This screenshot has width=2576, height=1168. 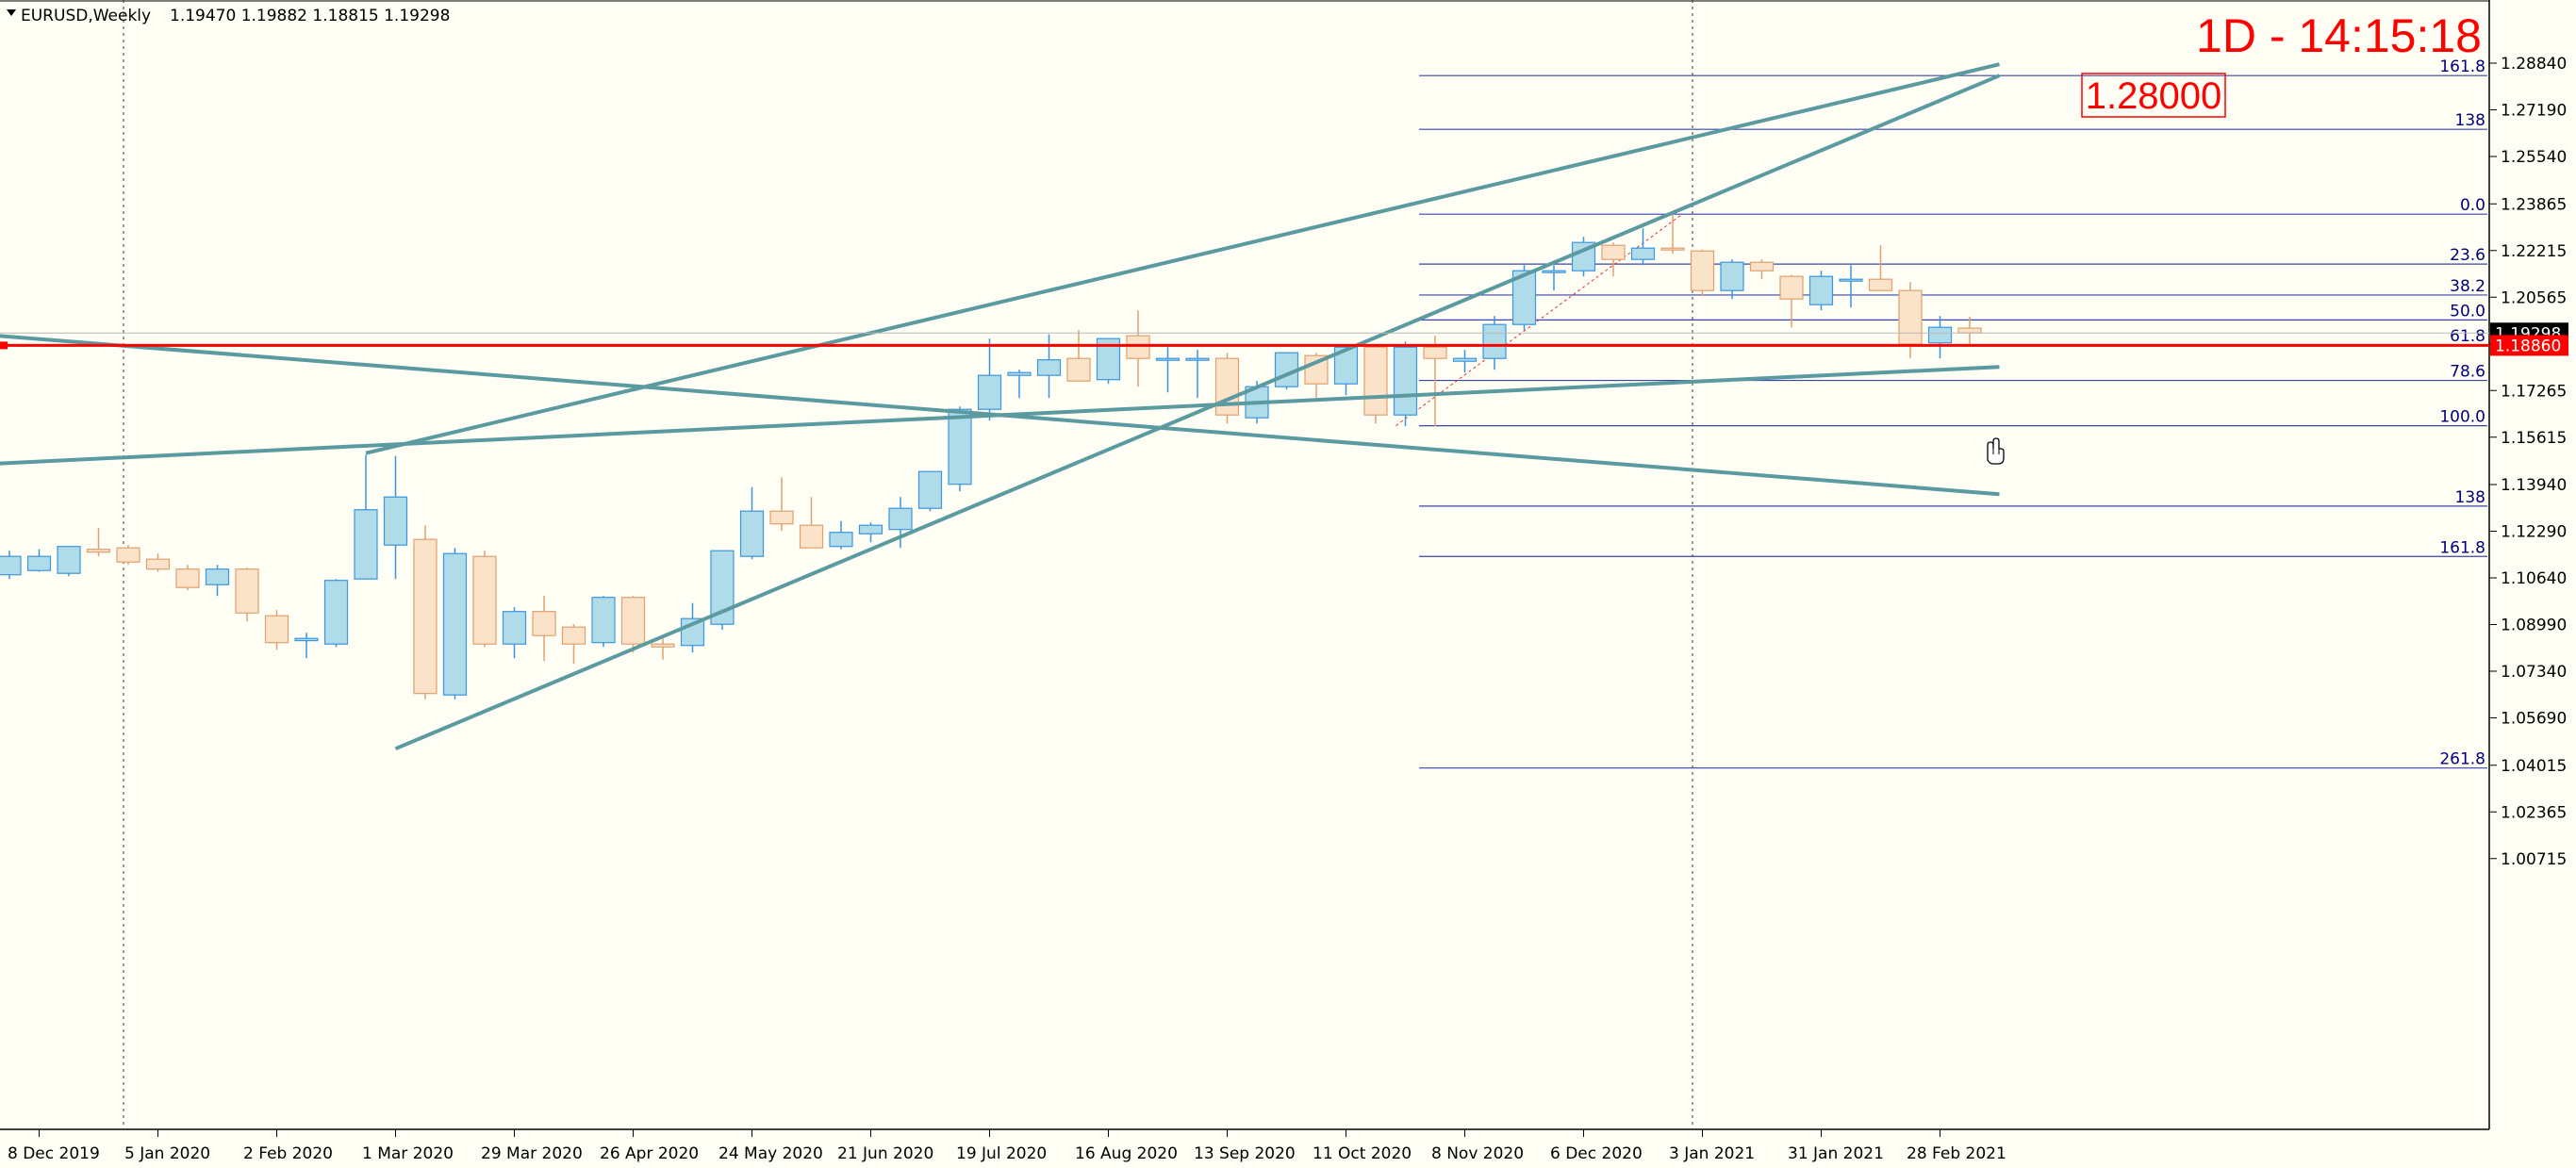 I want to click on target-price-box, so click(x=2153, y=95).